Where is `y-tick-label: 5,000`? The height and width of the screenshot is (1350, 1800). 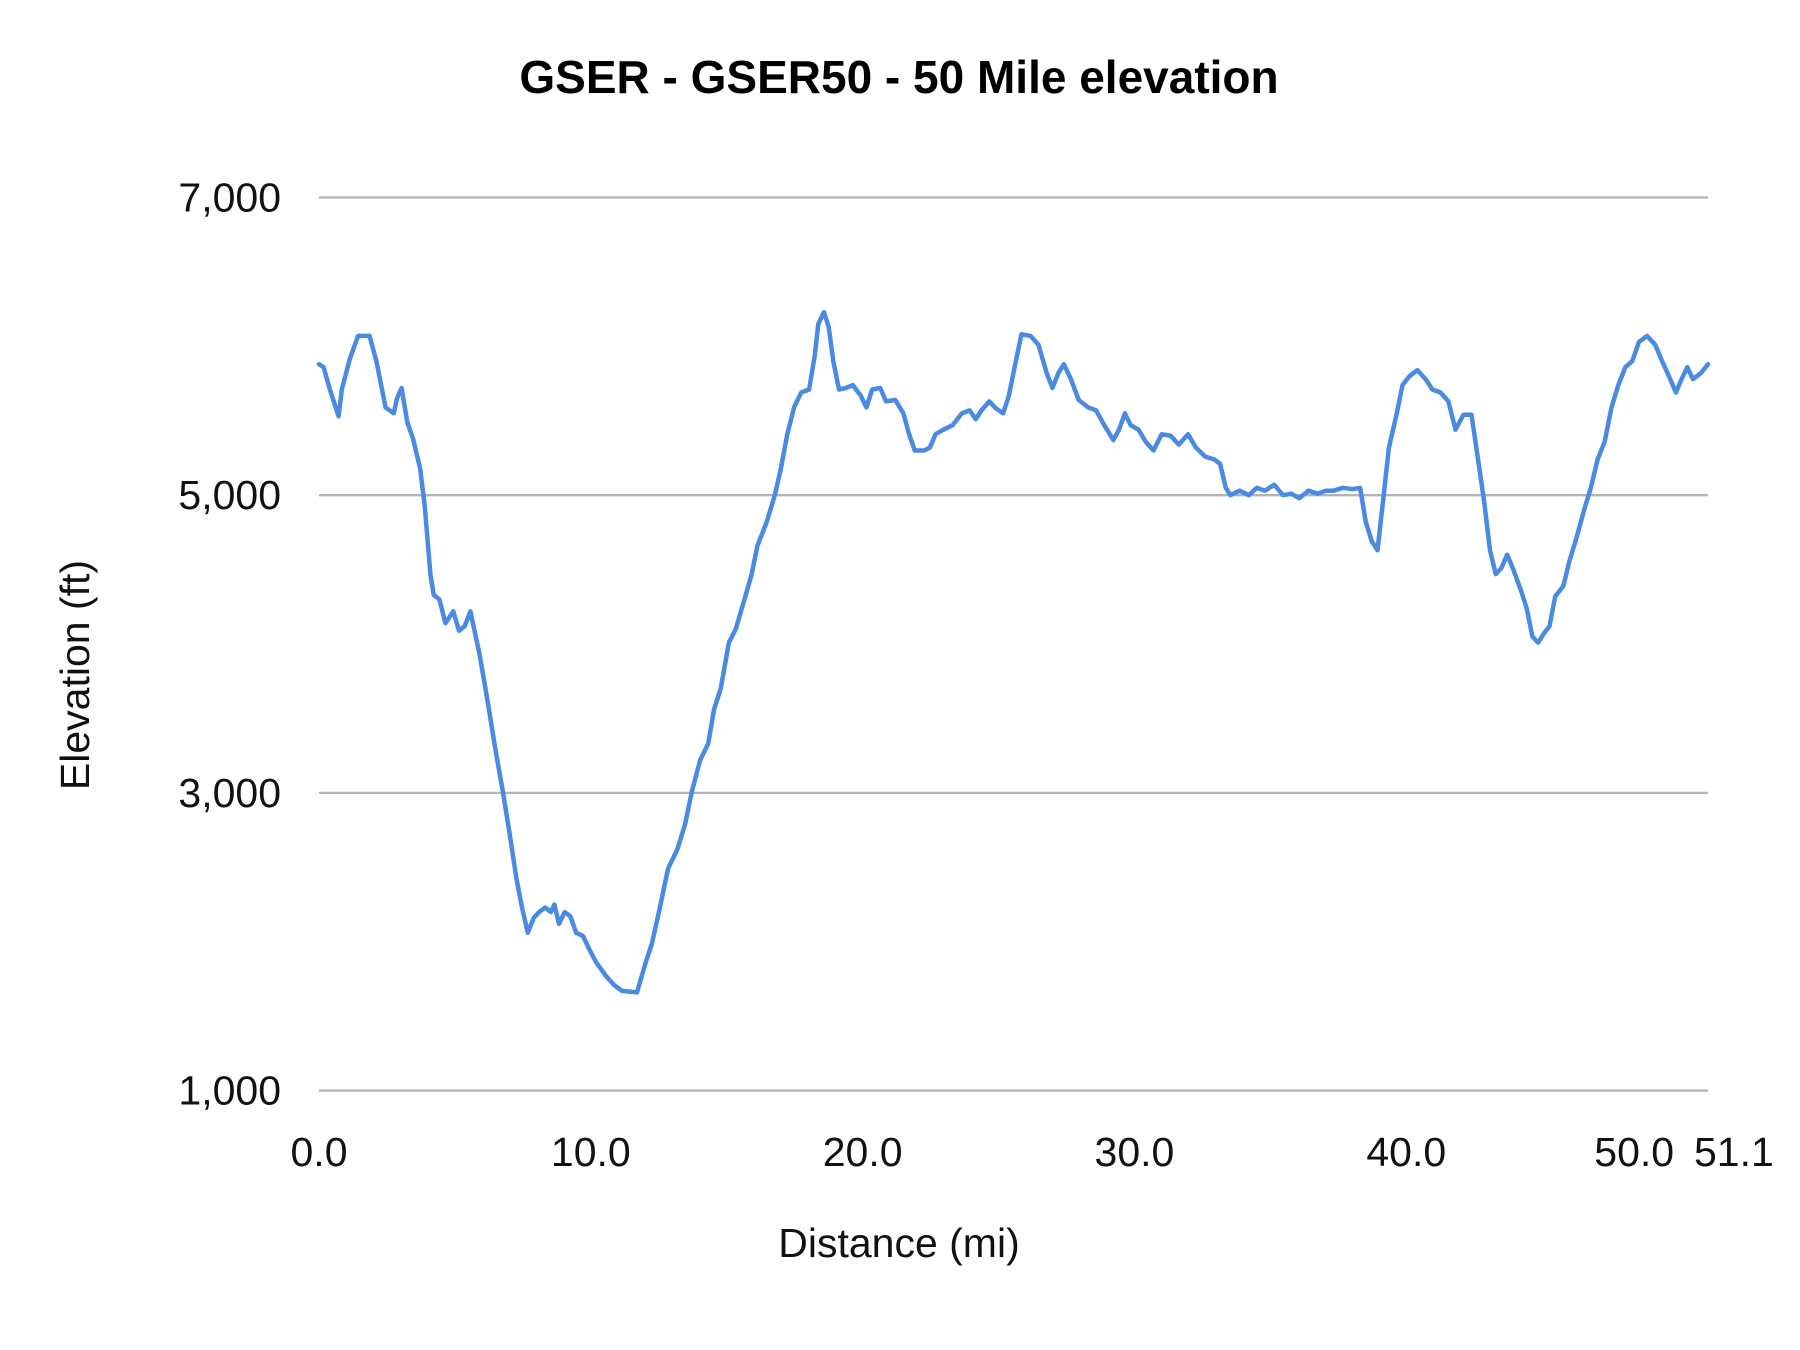
y-tick-label: 5,000 is located at coordinates (229, 495).